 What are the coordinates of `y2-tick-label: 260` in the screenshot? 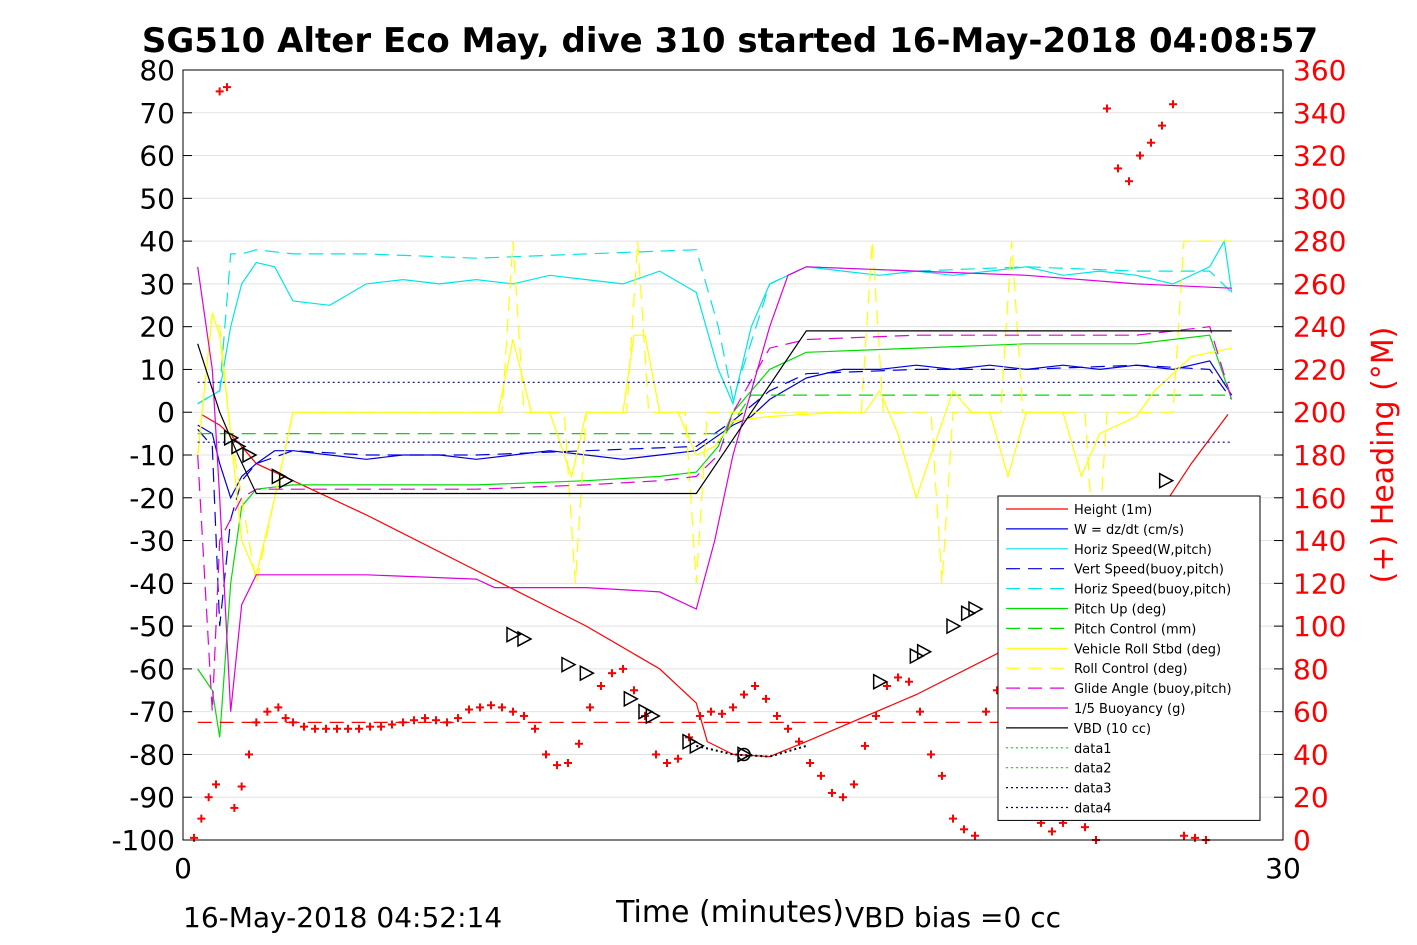 It's located at (1319, 284).